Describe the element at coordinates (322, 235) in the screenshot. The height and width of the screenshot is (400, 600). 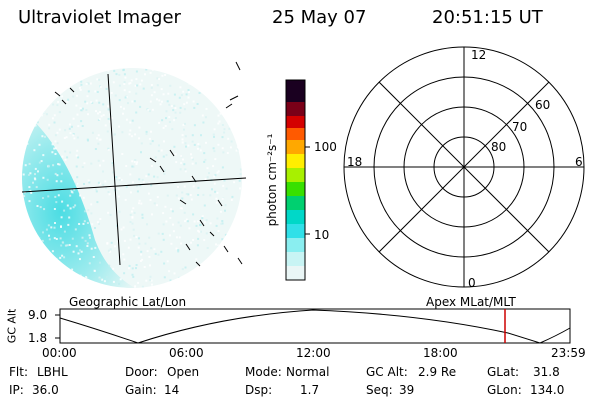
I see `colorbar-tick-10: 10` at that location.